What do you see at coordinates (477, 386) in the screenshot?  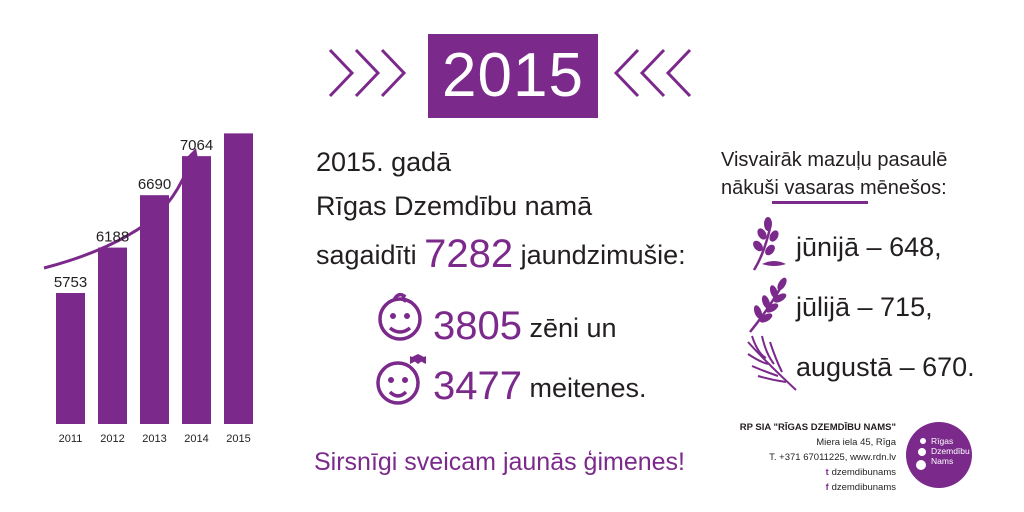 I see `girls-number: 3477` at bounding box center [477, 386].